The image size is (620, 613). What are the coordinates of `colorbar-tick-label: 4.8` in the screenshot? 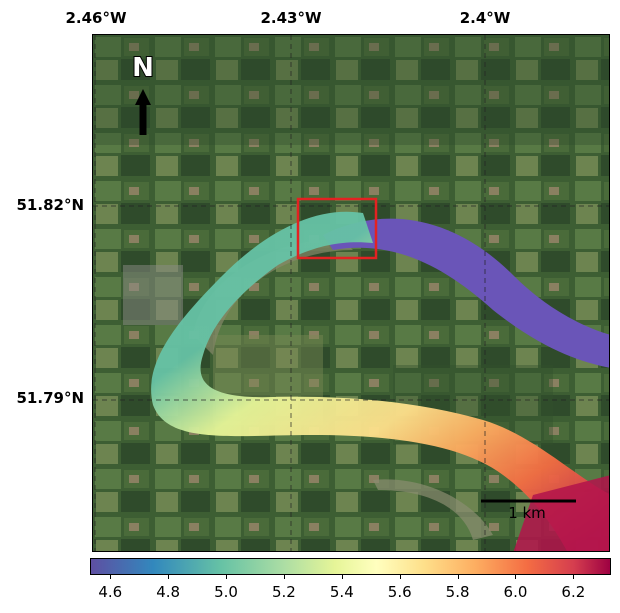 It's located at (168, 592).